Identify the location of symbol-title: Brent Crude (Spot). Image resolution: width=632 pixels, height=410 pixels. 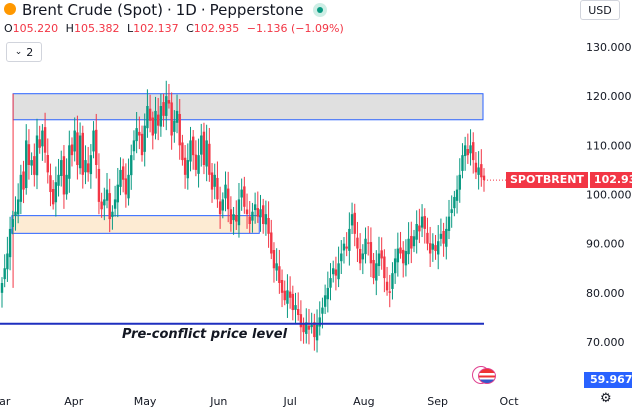
(92, 10).